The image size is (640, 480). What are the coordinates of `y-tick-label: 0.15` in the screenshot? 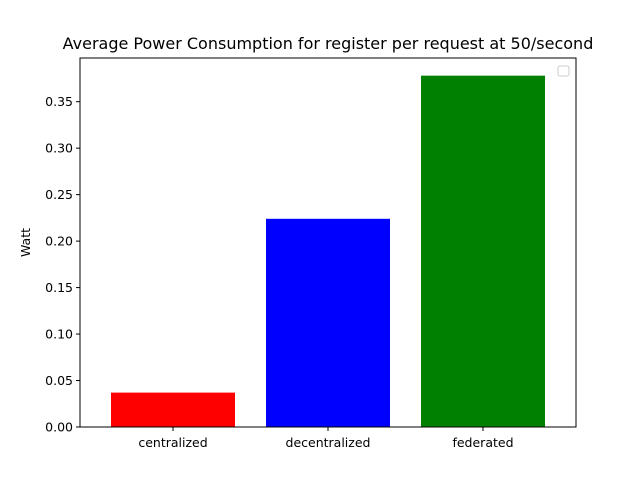 It's located at (59, 287).